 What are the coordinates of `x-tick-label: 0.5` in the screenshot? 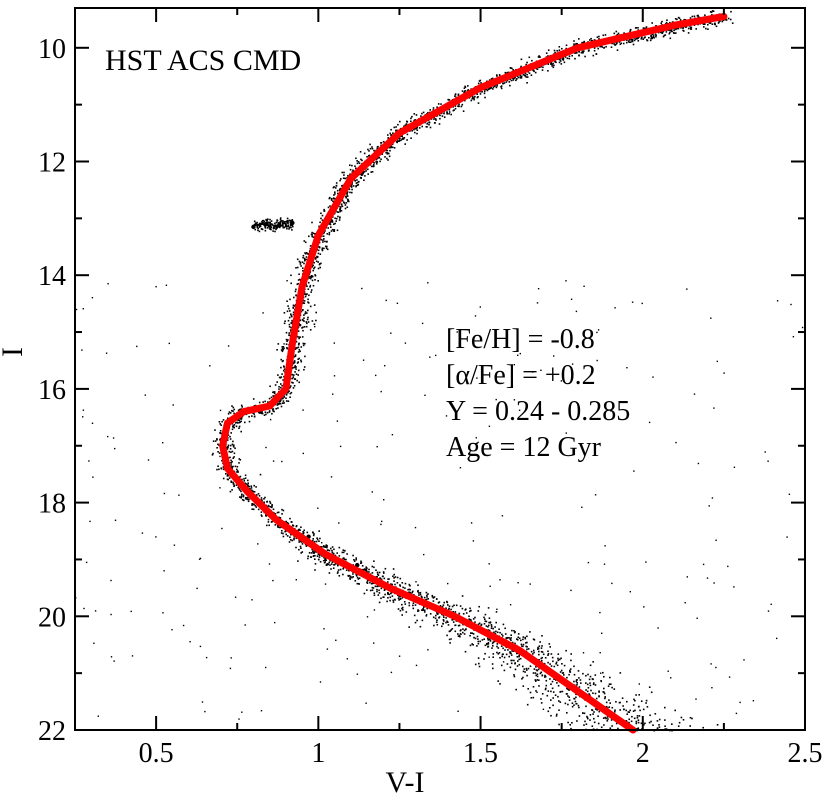 It's located at (156, 753).